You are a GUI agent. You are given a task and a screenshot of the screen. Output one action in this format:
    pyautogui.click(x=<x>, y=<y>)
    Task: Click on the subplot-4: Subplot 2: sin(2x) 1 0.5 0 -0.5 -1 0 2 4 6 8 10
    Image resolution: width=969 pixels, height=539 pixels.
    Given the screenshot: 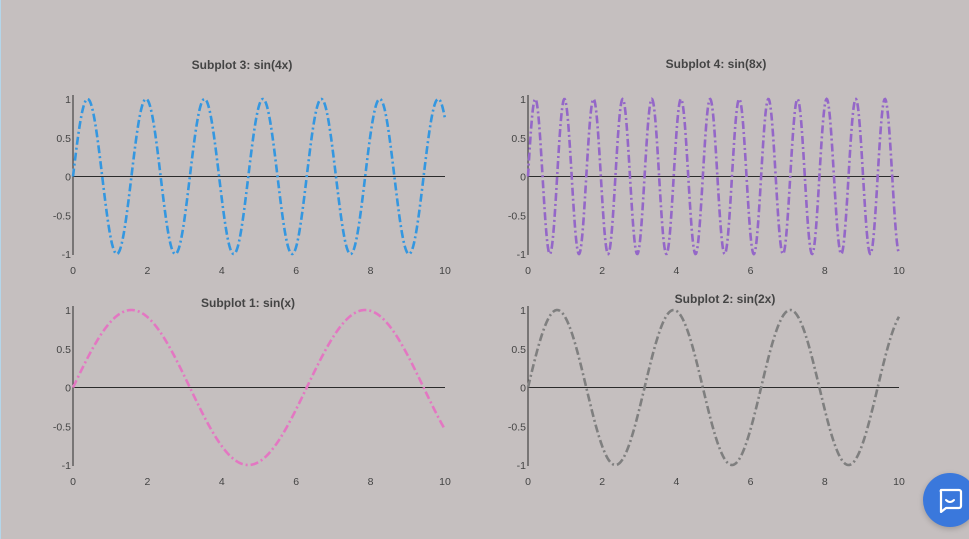 What is the action you would take?
    pyautogui.click(x=706, y=390)
    